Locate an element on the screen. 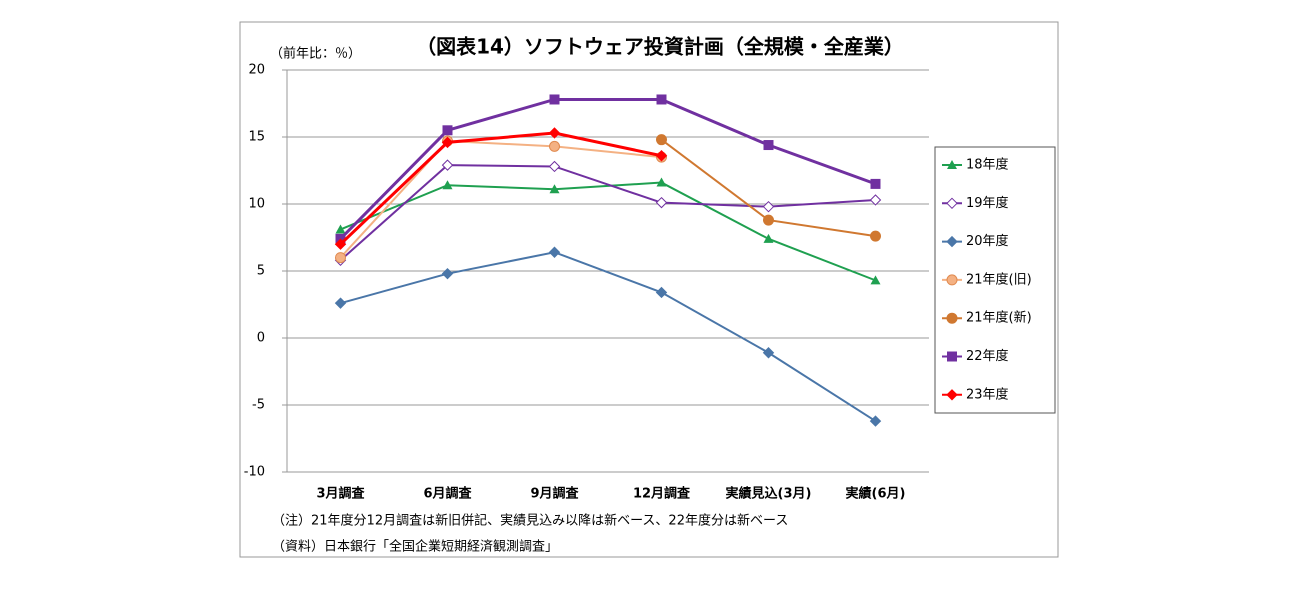  y-tick-label: 0 is located at coordinates (261, 338).